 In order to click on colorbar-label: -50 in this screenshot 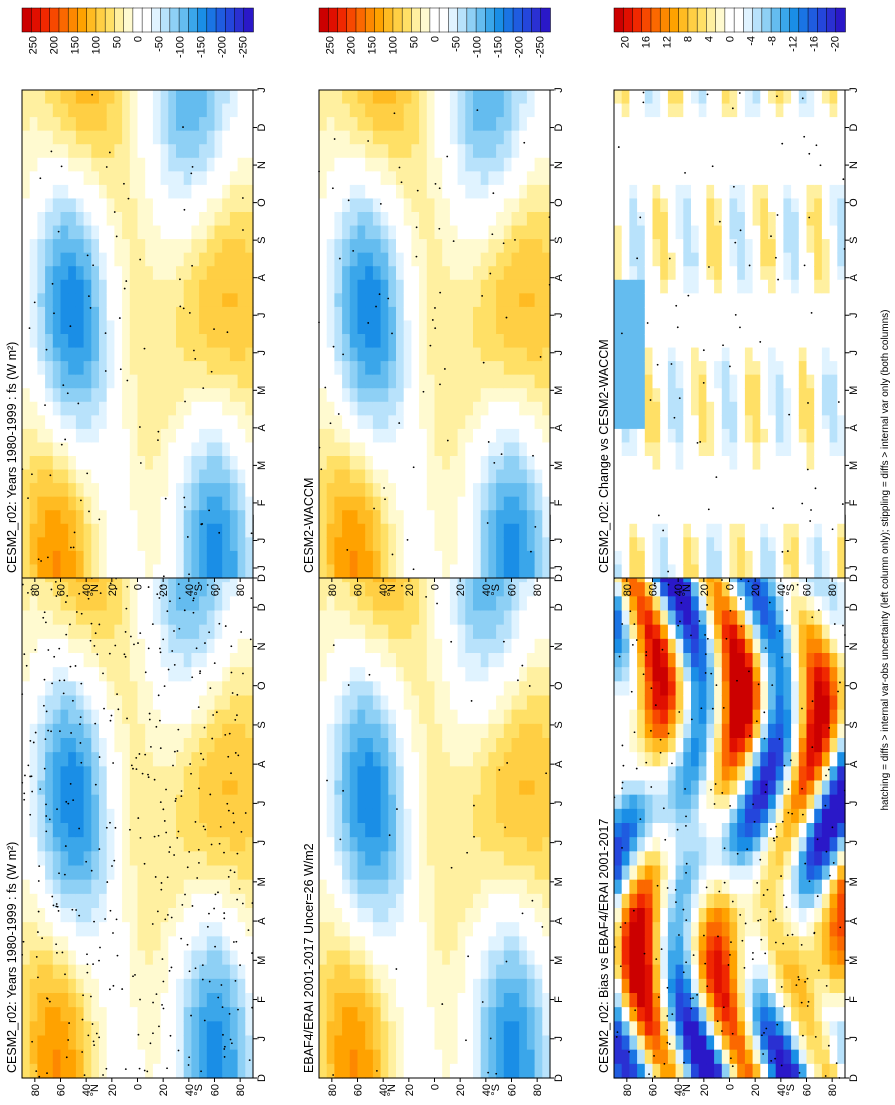, I will do `click(160, 44)`.